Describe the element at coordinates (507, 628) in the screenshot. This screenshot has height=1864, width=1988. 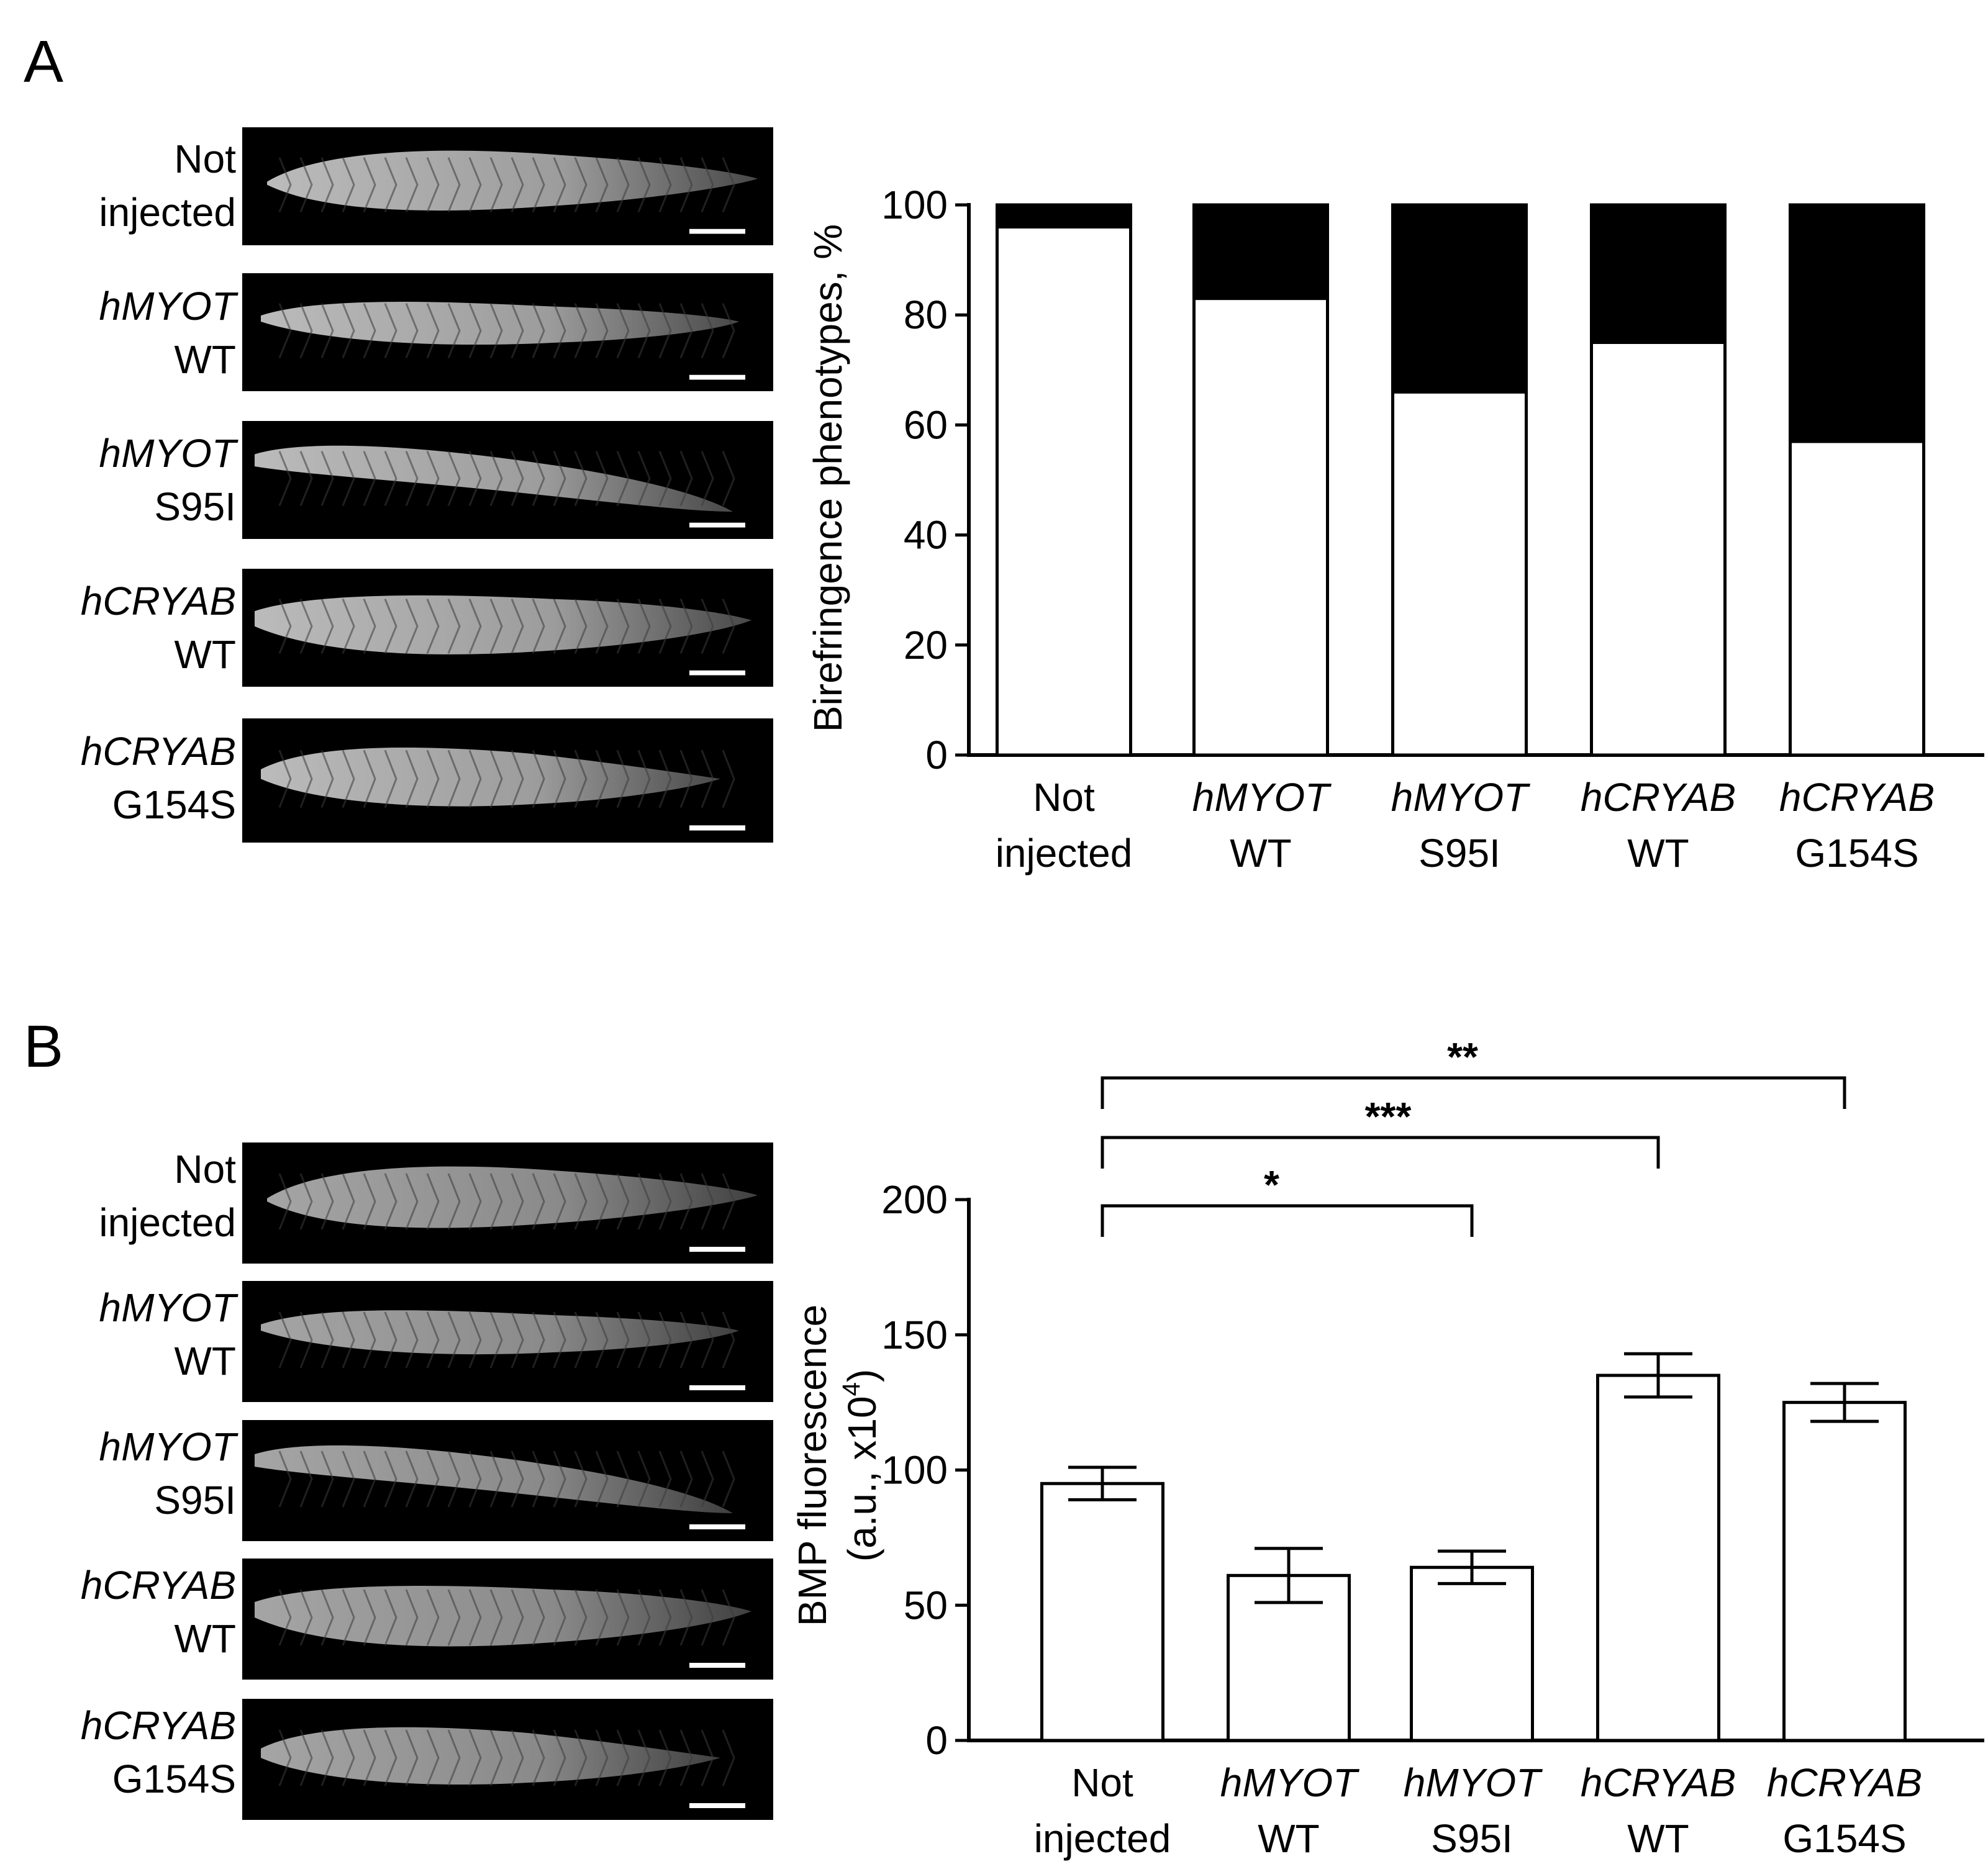
I see `micrograph-a-hcryab-wt` at that location.